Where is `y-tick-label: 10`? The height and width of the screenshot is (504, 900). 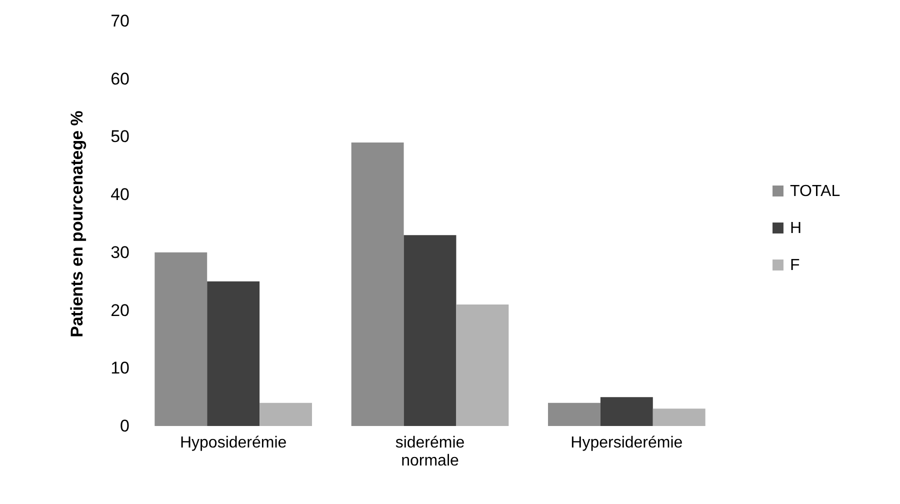
y-tick-label: 10 is located at coordinates (120, 368).